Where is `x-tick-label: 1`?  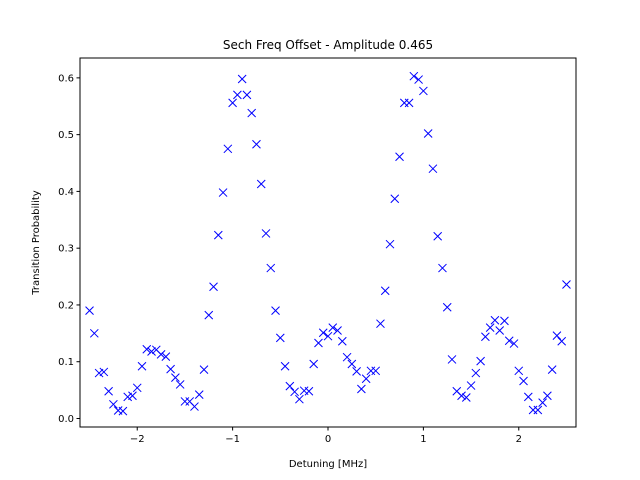 x-tick-label: 1 is located at coordinates (423, 439).